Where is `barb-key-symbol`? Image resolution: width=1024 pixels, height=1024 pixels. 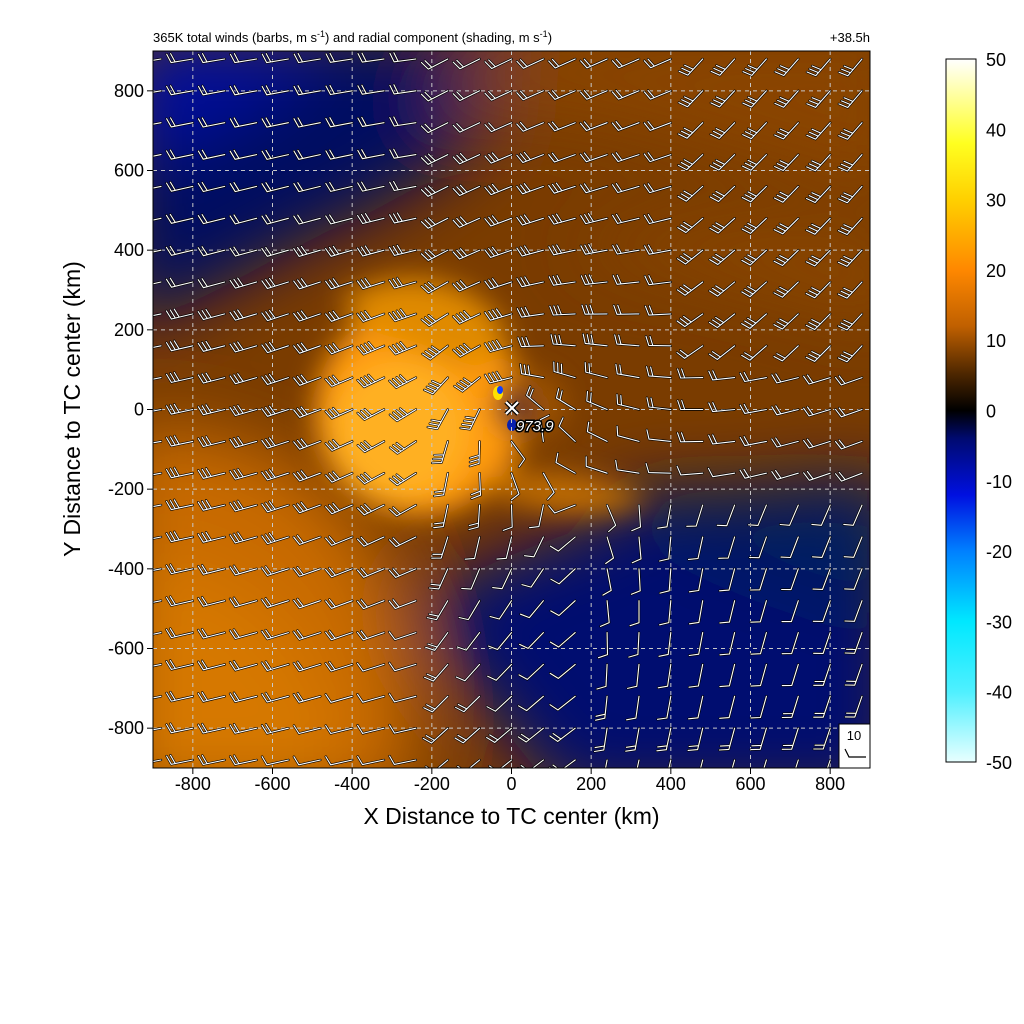 barb-key-symbol is located at coordinates (855, 753).